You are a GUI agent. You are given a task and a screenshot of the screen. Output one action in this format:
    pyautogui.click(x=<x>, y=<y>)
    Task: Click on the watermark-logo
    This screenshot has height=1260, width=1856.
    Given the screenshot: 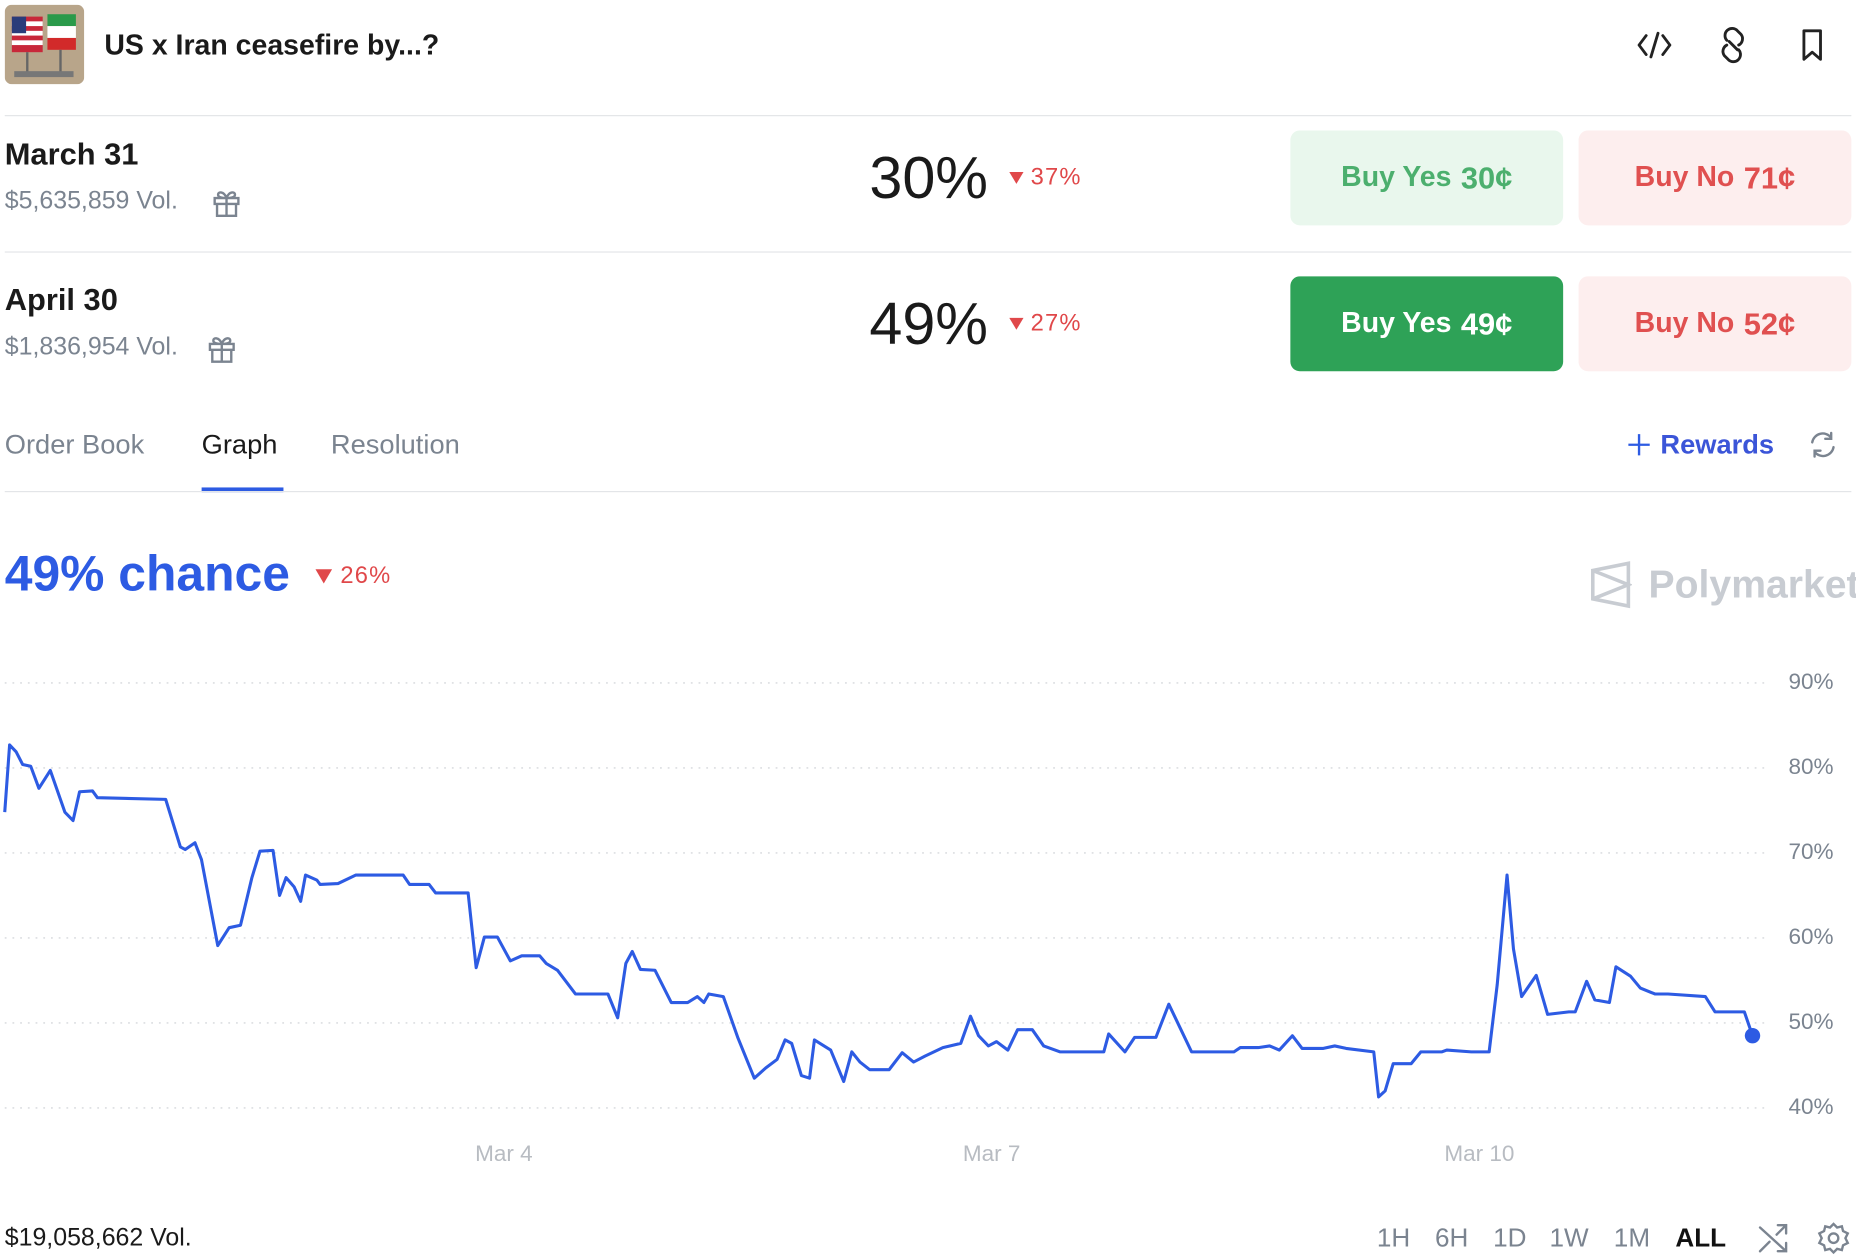 What is the action you would take?
    pyautogui.click(x=1611, y=585)
    